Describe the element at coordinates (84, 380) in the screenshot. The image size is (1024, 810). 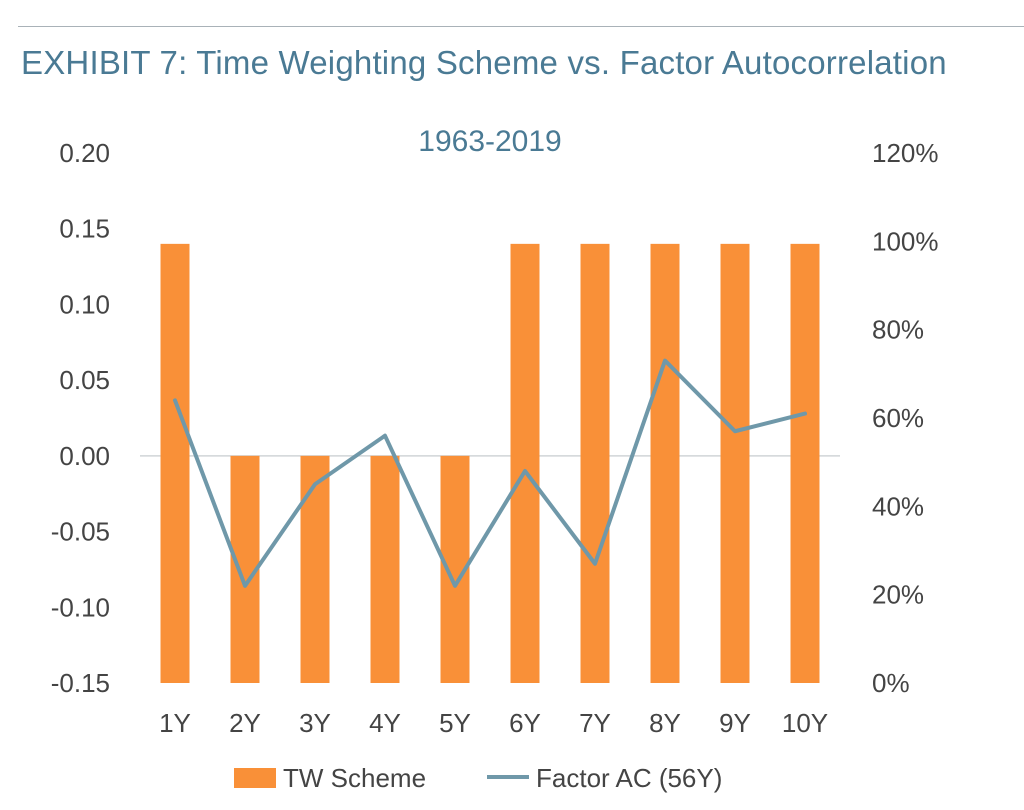
I see `left-tick-label: 0.05` at that location.